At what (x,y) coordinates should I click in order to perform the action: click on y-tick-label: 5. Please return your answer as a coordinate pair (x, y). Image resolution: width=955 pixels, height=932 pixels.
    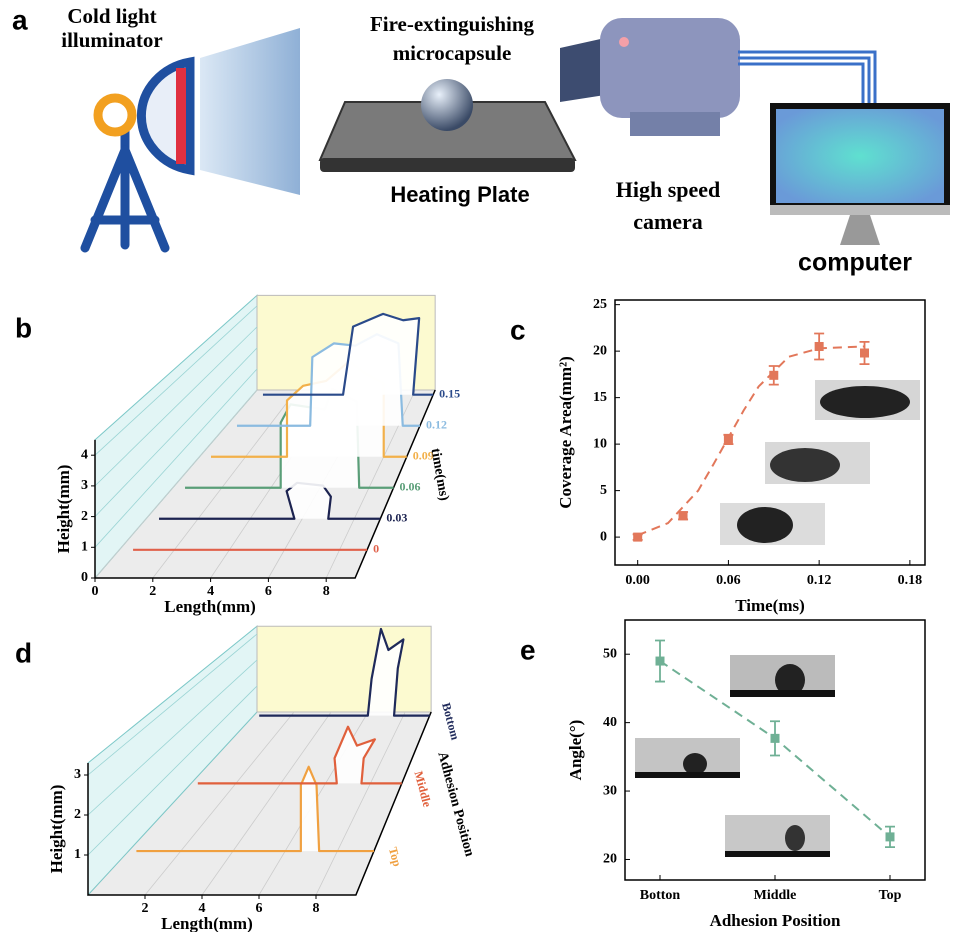
    Looking at the image, I should click on (603, 490).